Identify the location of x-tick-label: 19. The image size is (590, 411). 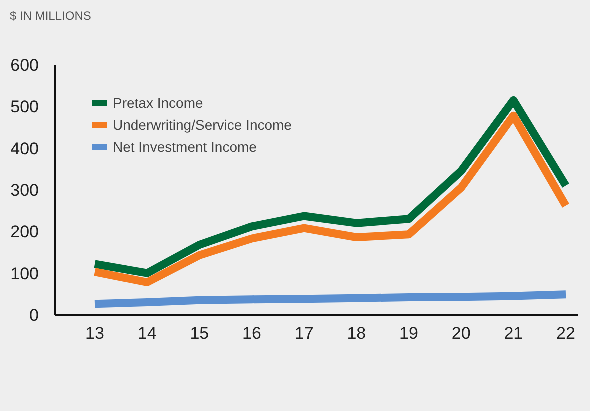
(409, 334).